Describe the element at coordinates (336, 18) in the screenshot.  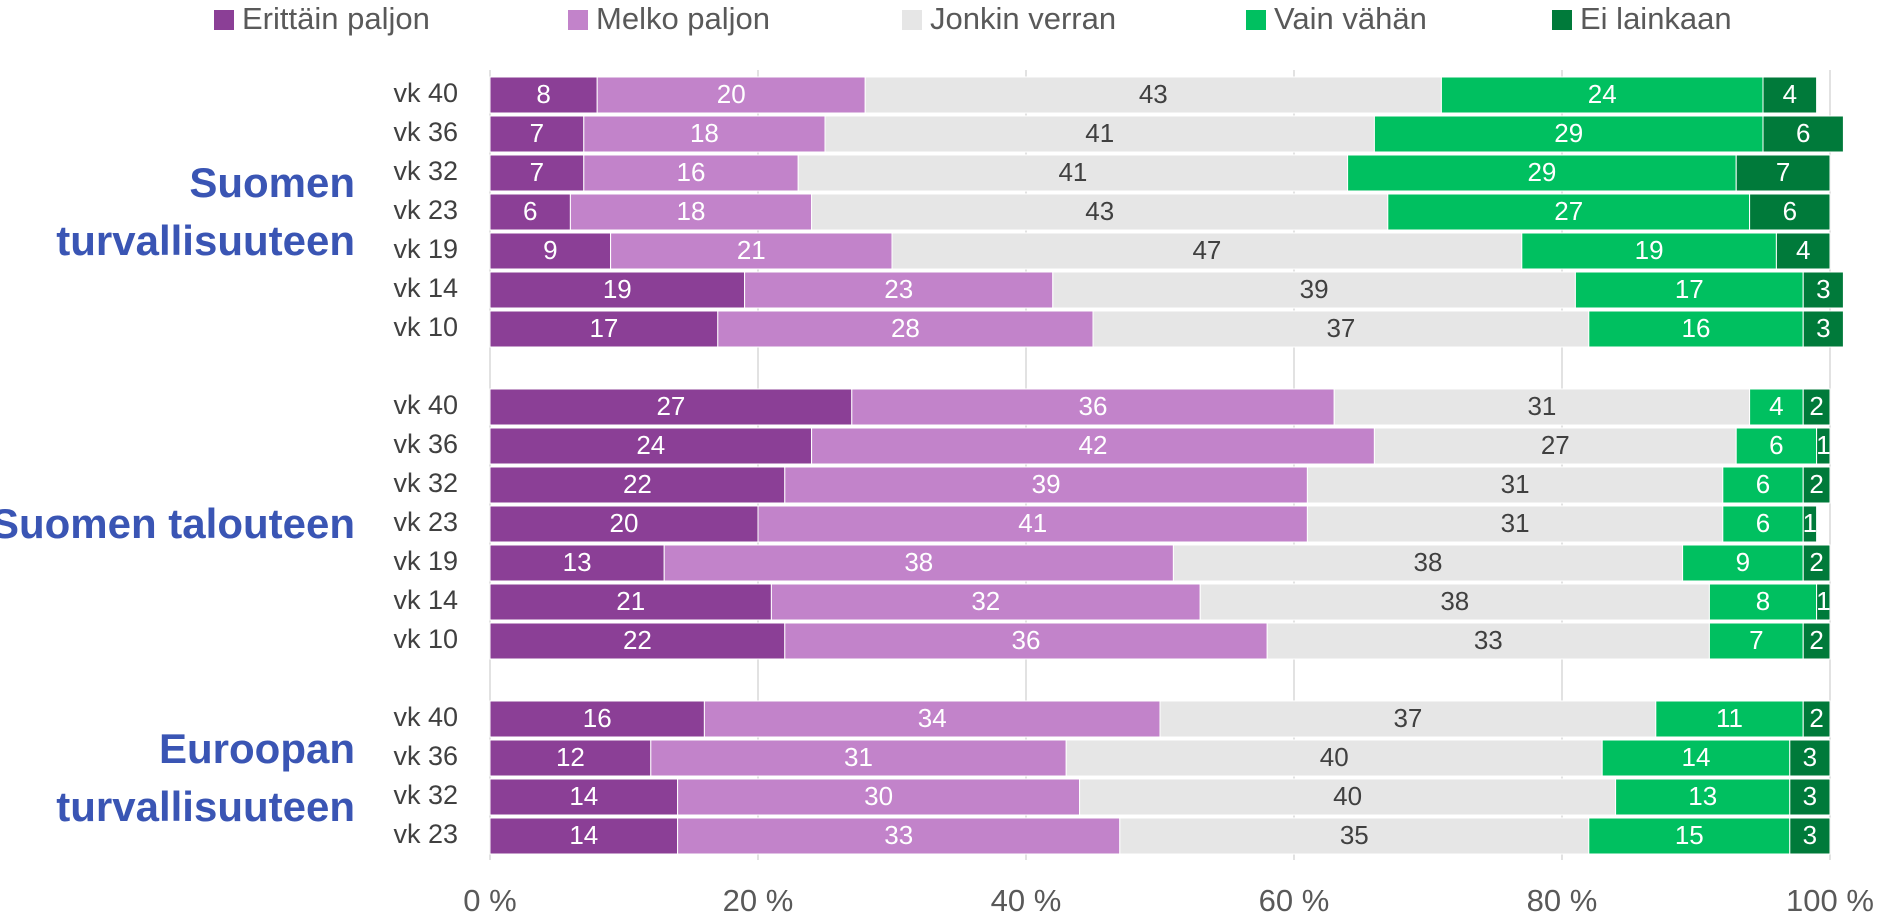
I see `legend-label: Erittäin paljon` at that location.